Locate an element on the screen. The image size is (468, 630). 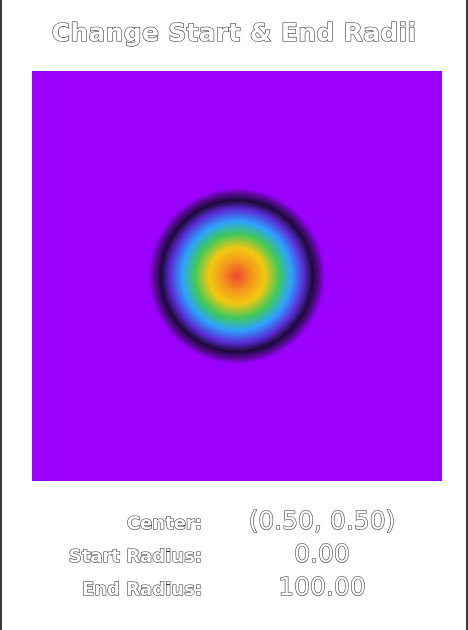
gradient-circle is located at coordinates (237, 276).